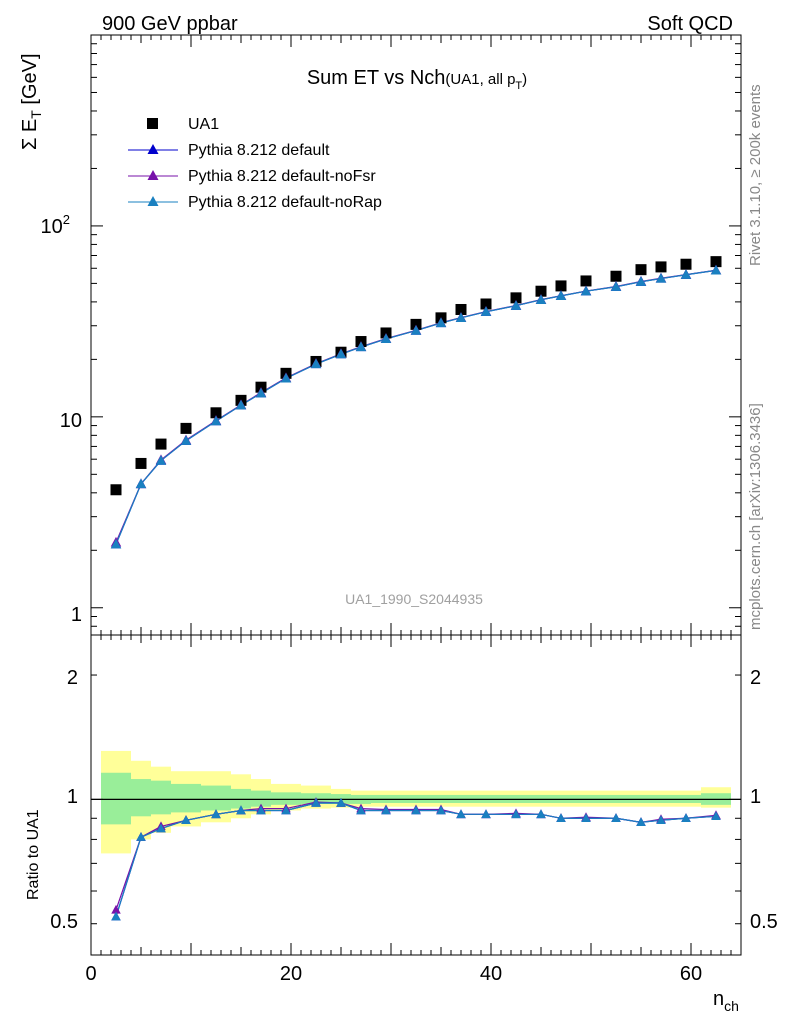 Image resolution: width=786 pixels, height=1024 pixels. I want to click on rivet-label: Rivet 3.1.10, ≥ 200k events, so click(755, 175).